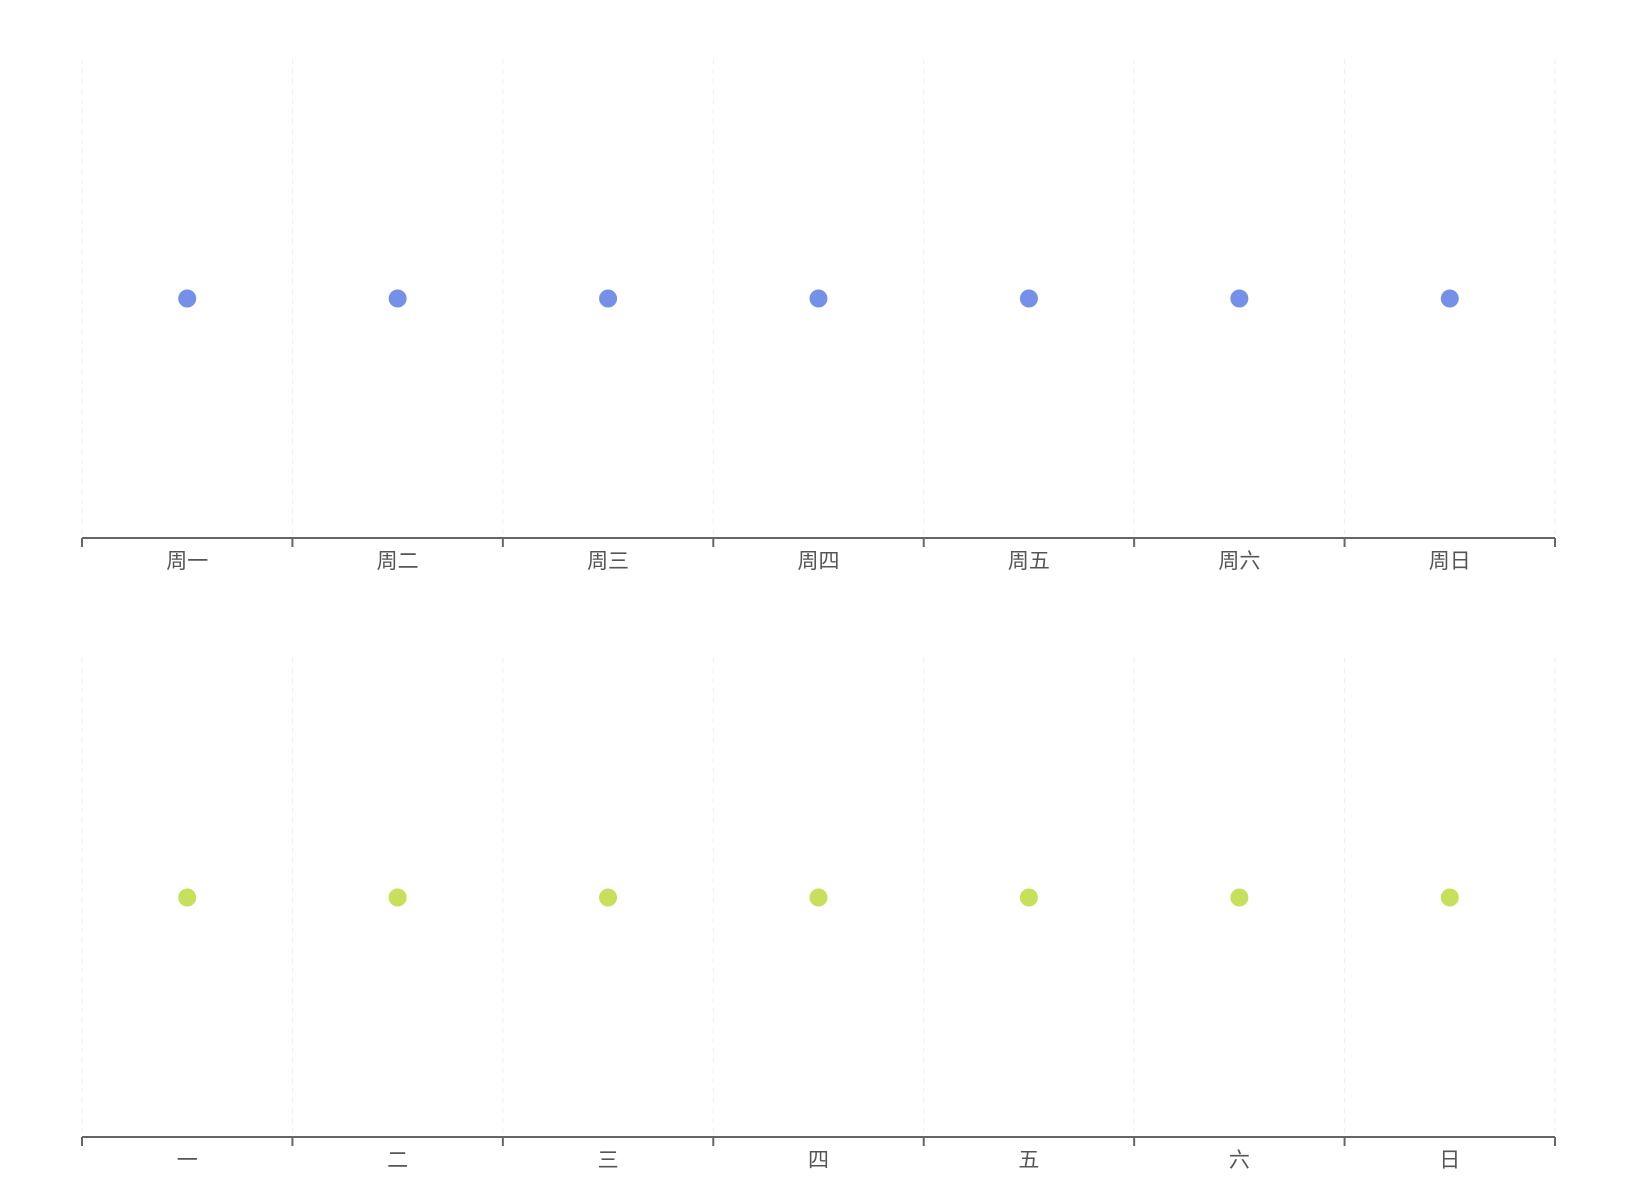 The image size is (1627, 1189). What do you see at coordinates (397, 1160) in the screenshot?
I see `x-tick-label: 二` at bounding box center [397, 1160].